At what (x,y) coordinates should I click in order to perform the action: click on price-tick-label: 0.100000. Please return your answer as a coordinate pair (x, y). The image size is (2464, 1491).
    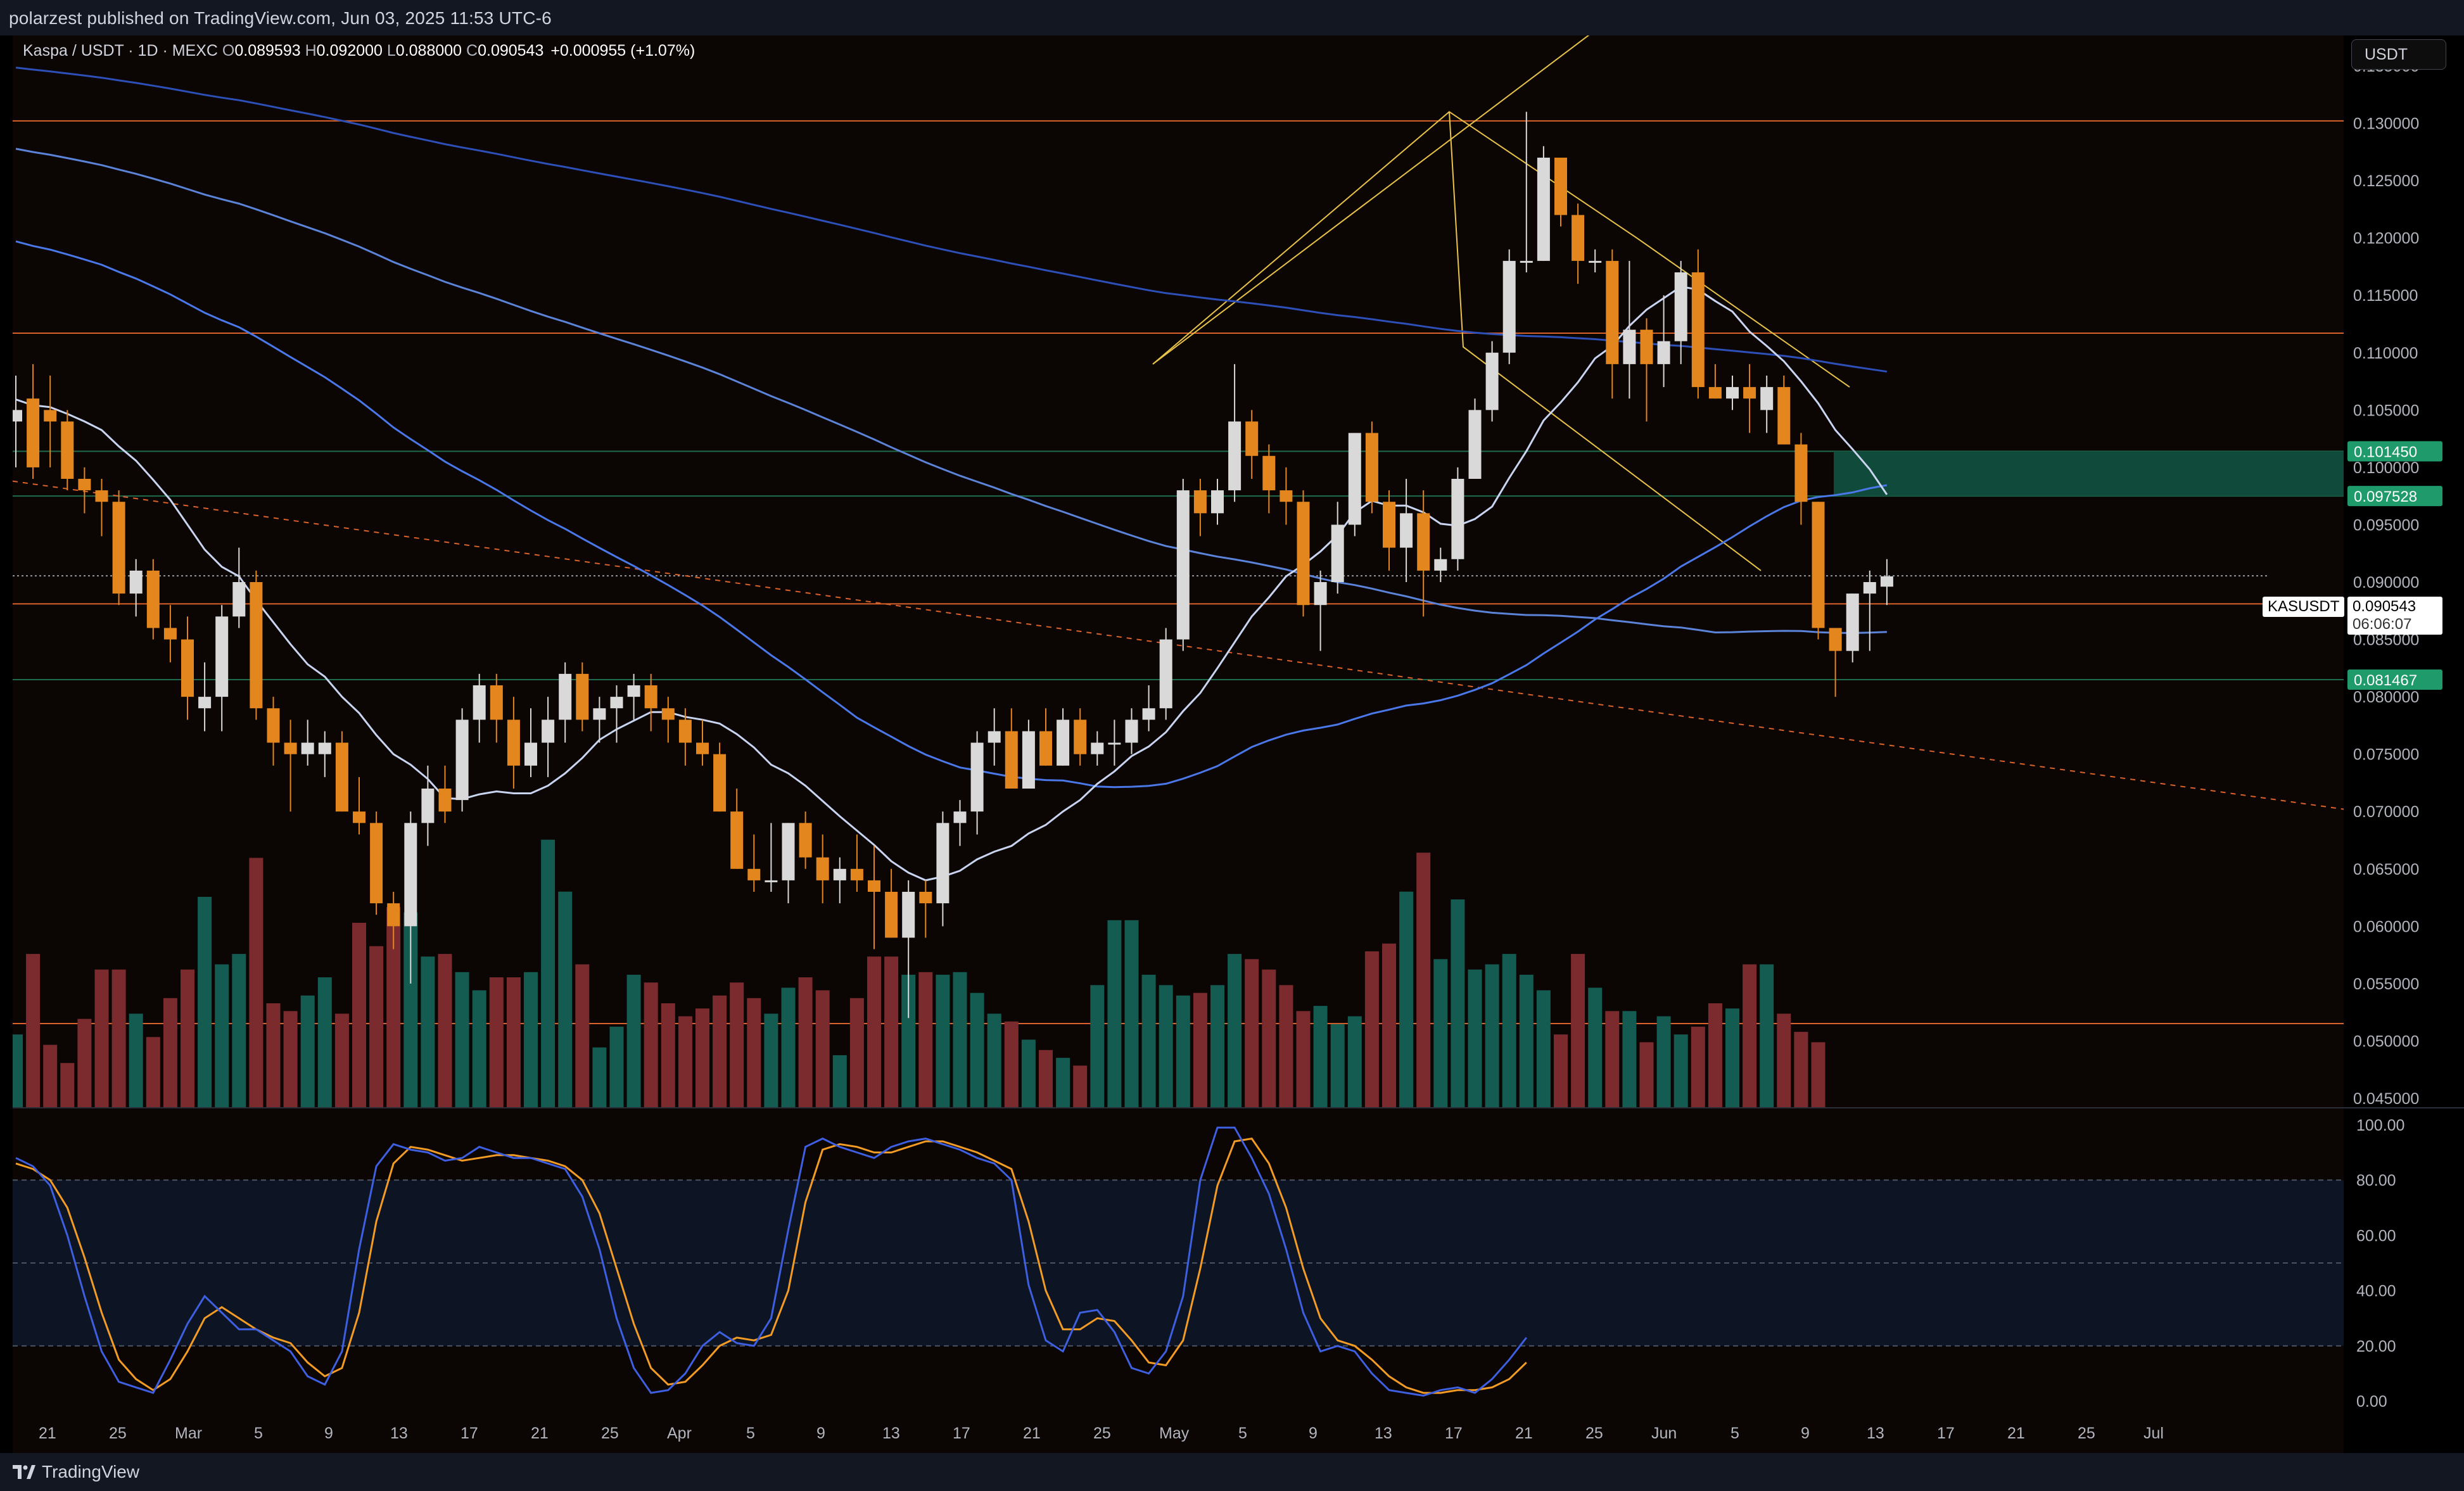
    Looking at the image, I should click on (2386, 468).